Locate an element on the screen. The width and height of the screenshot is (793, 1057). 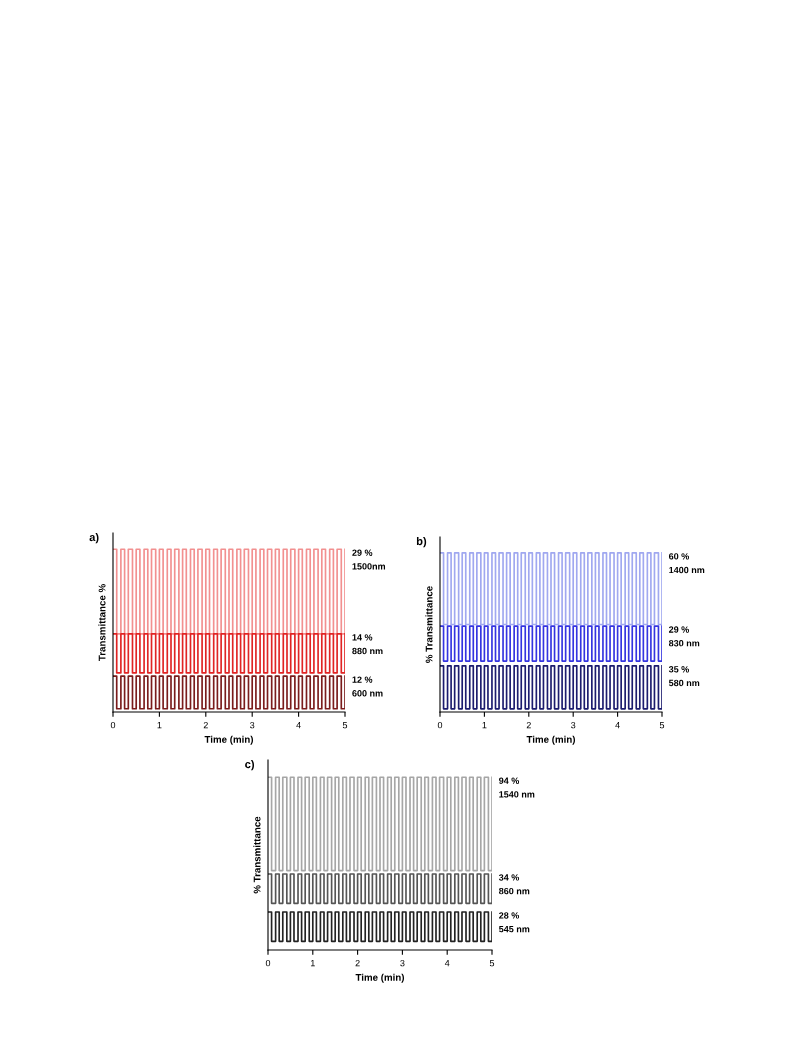
chart-title: c) is located at coordinates (250, 765).